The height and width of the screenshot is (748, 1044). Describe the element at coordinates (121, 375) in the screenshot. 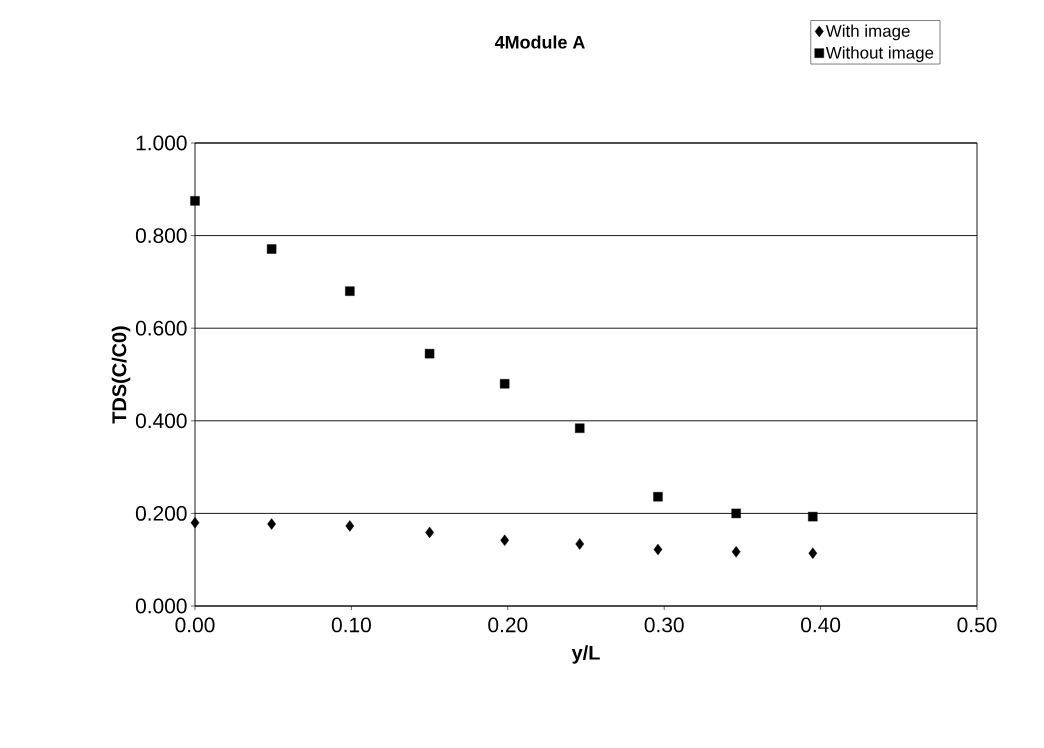

I see `y-axis-title: TDS(C/C0)` at that location.